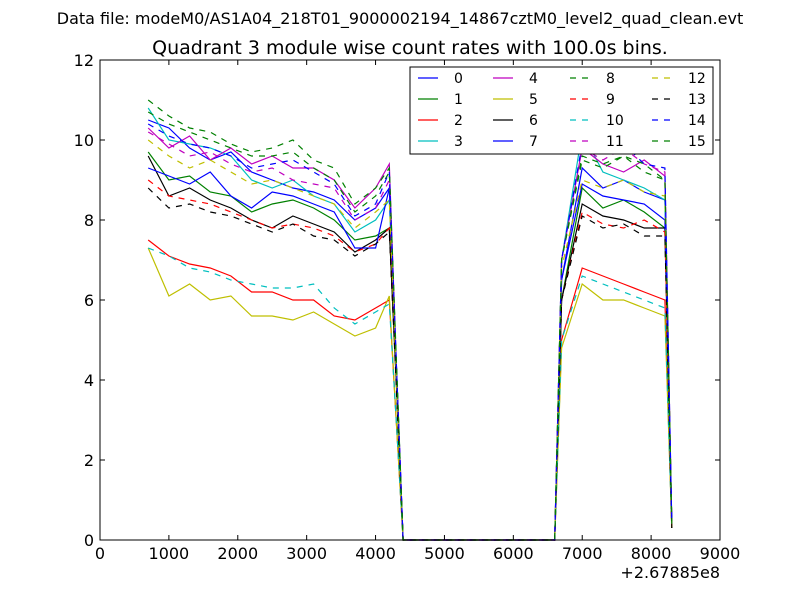  What do you see at coordinates (458, 142) in the screenshot?
I see `legend-label-3: 3` at bounding box center [458, 142].